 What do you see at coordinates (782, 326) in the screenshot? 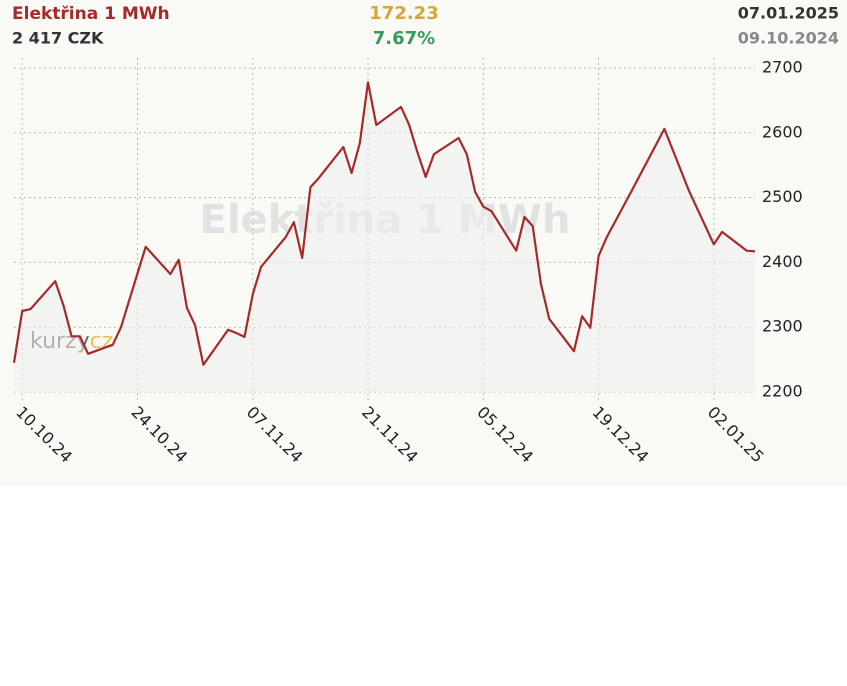
I see `y-tick-label: 2300` at bounding box center [782, 326].